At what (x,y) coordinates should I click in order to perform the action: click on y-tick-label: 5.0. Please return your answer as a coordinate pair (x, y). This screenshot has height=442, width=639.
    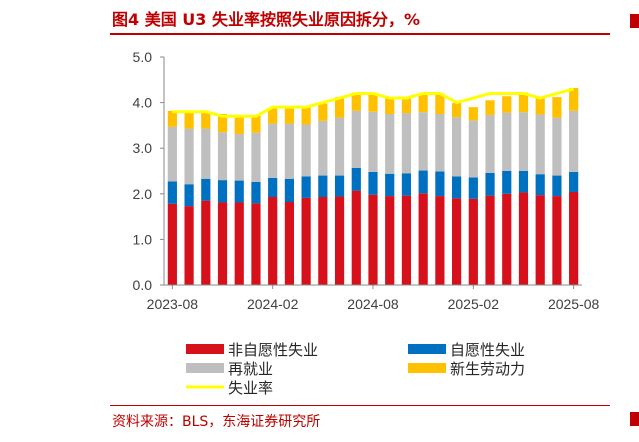
    Looking at the image, I should click on (143, 57).